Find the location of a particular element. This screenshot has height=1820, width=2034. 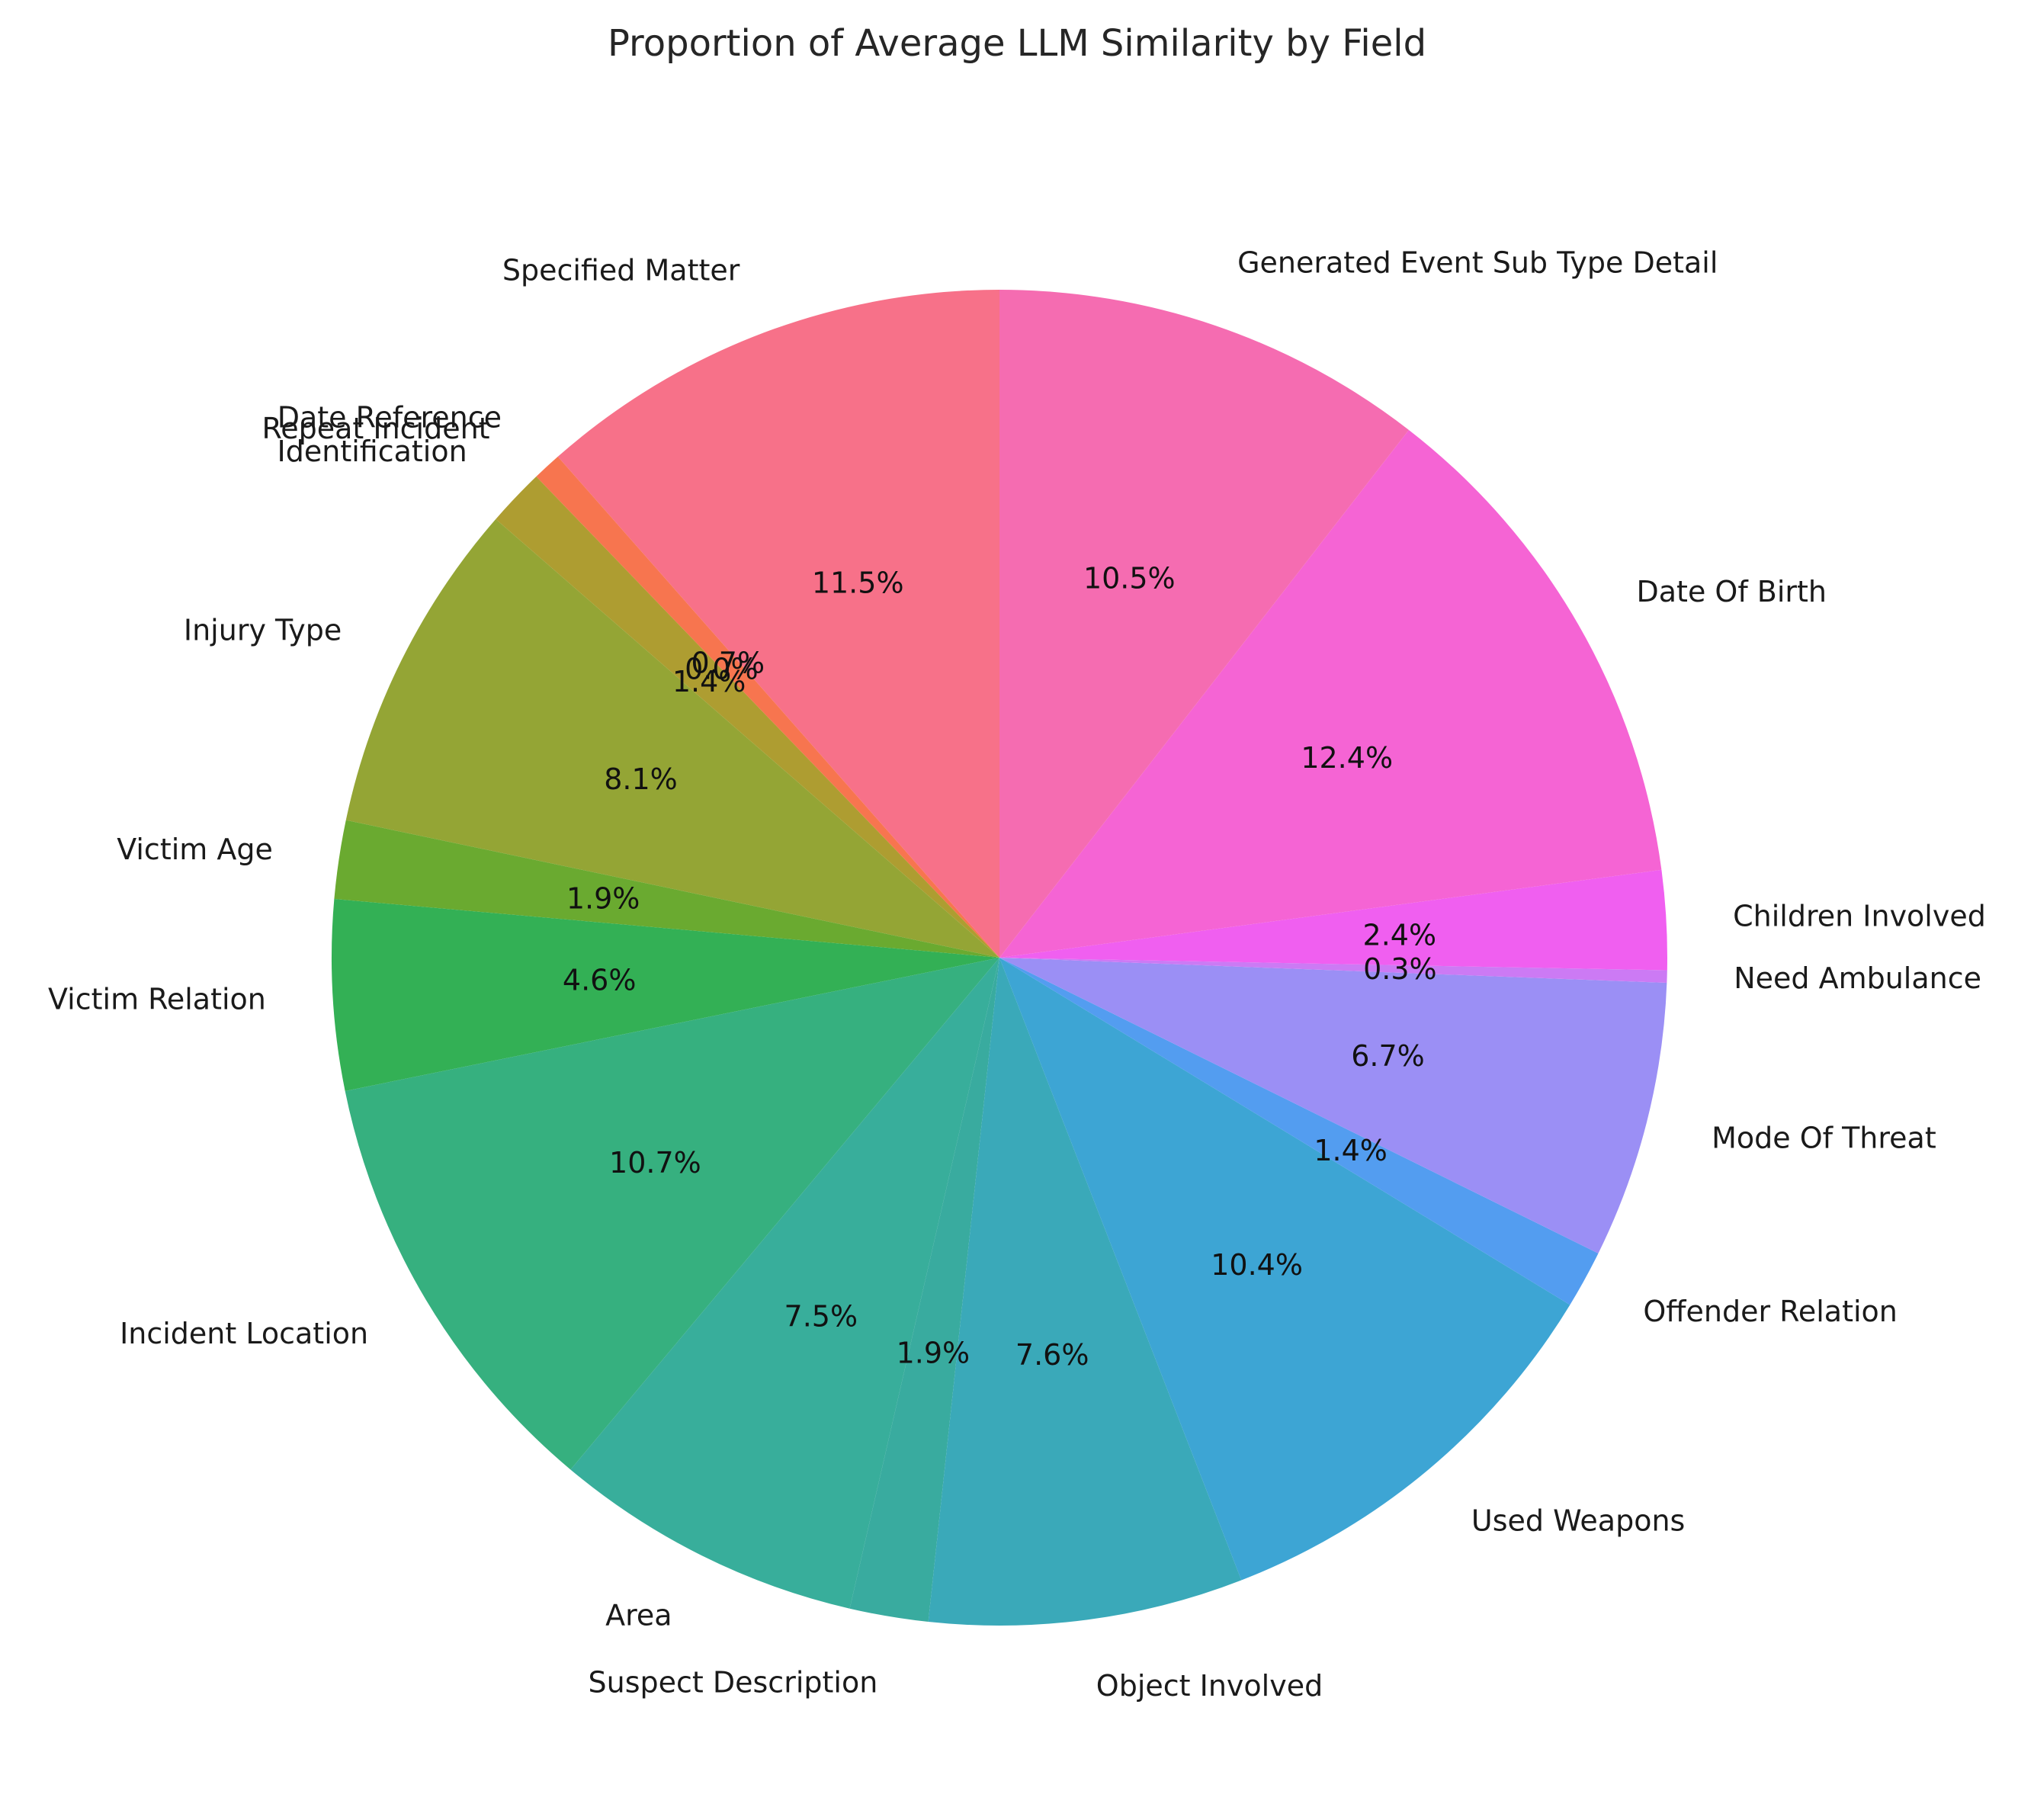

slice-incident-location is located at coordinates (672, 1214).